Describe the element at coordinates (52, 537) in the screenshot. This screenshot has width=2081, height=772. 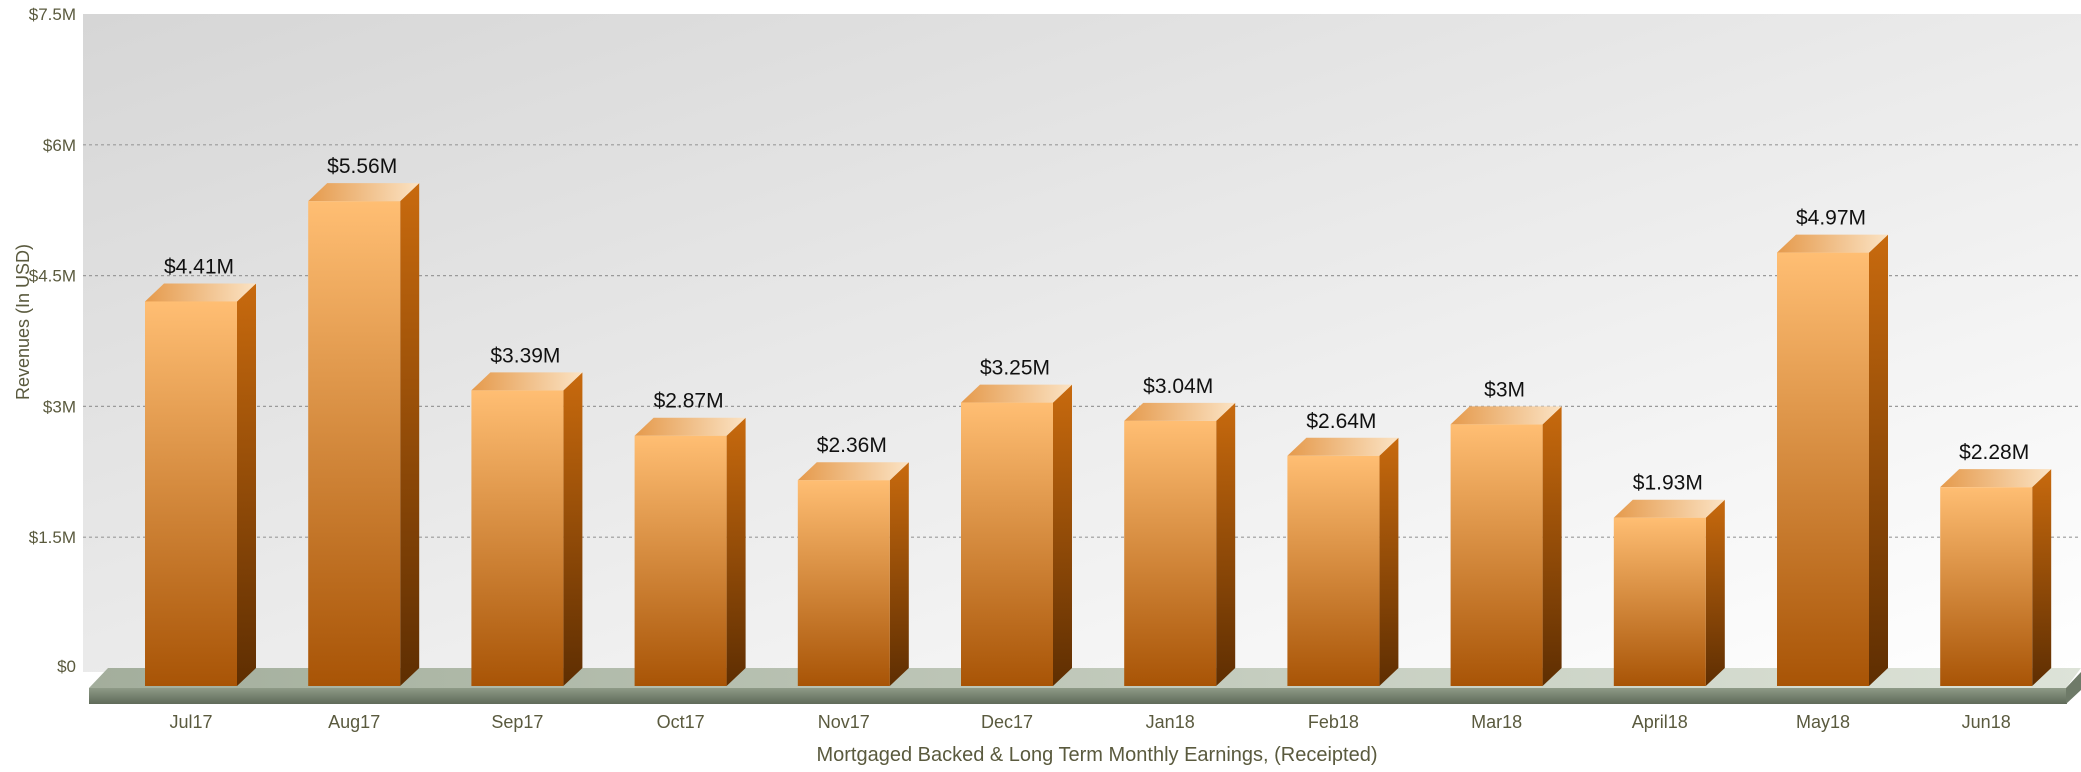
I see `y-tick-label: $1.5M` at that location.